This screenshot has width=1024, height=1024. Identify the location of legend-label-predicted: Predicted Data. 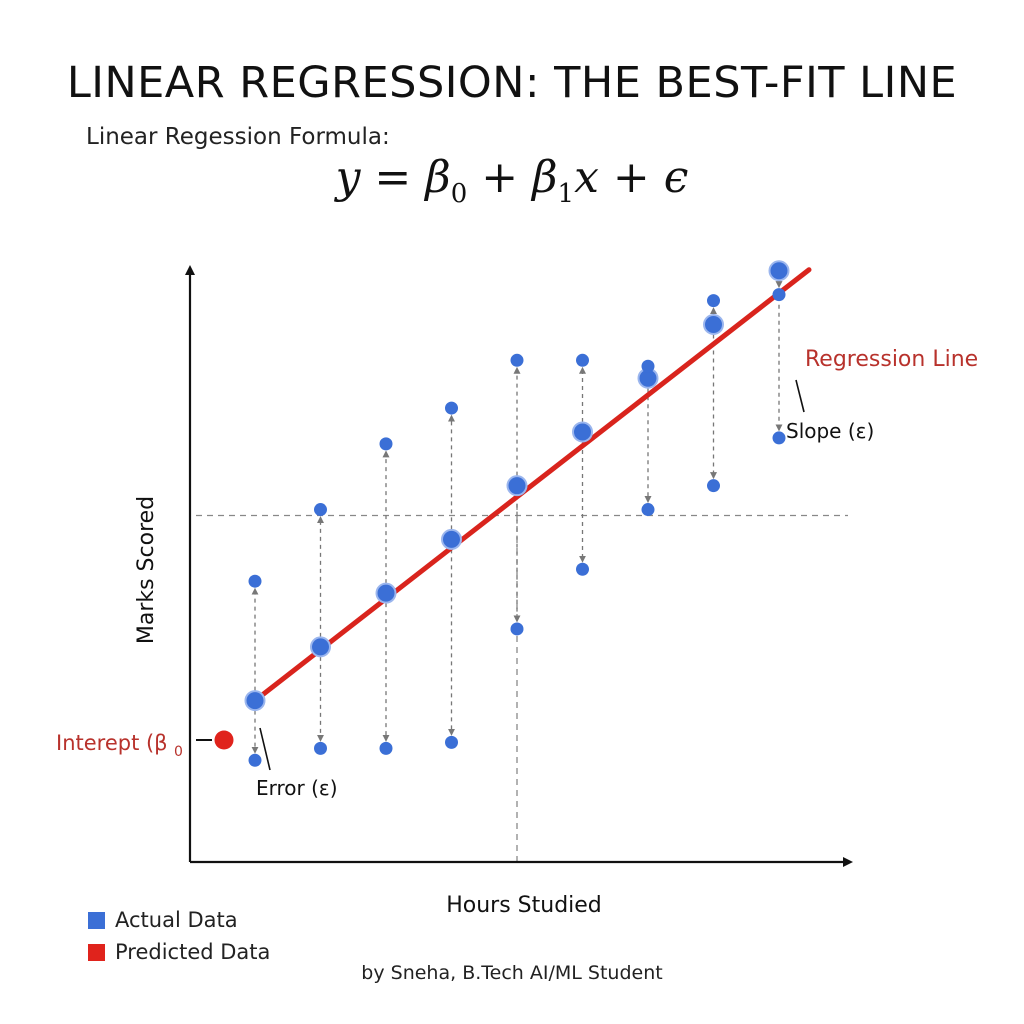
(193, 952).